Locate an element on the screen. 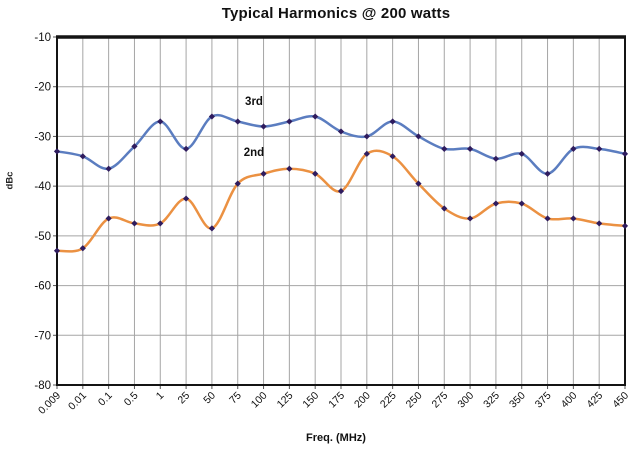 The height and width of the screenshot is (452, 640). y-tick-label: -40 is located at coordinates (42, 187).